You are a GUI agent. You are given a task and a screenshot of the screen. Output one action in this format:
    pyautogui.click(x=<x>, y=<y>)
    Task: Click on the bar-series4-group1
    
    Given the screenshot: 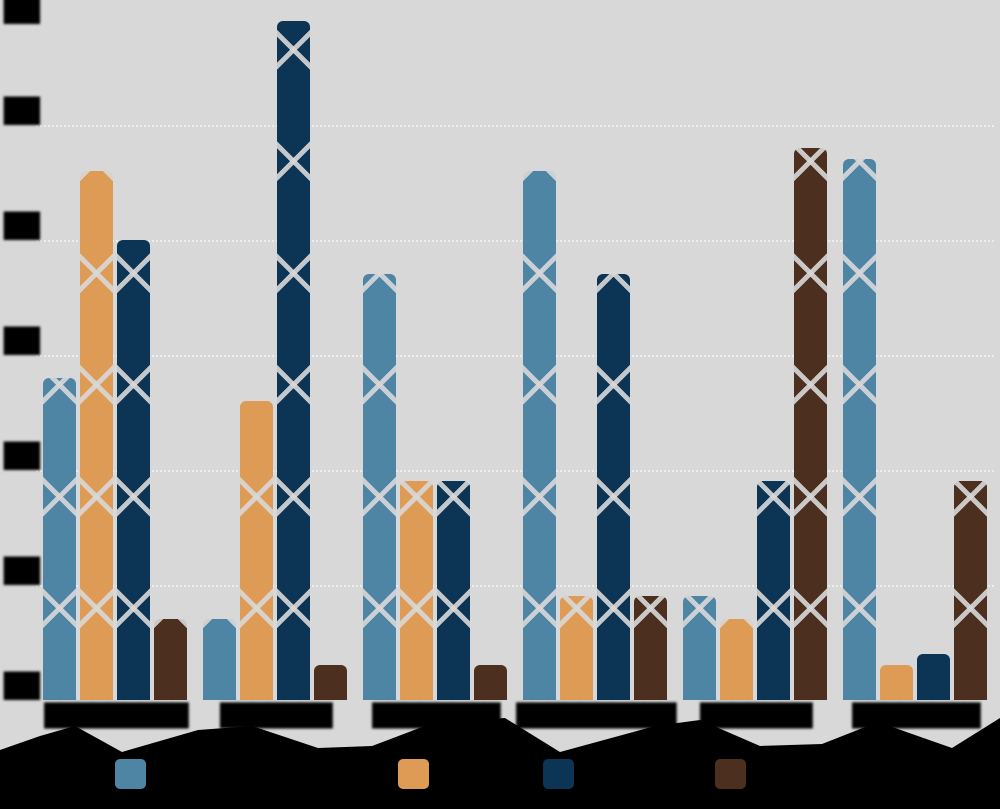 What is the action you would take?
    pyautogui.click(x=170, y=659)
    